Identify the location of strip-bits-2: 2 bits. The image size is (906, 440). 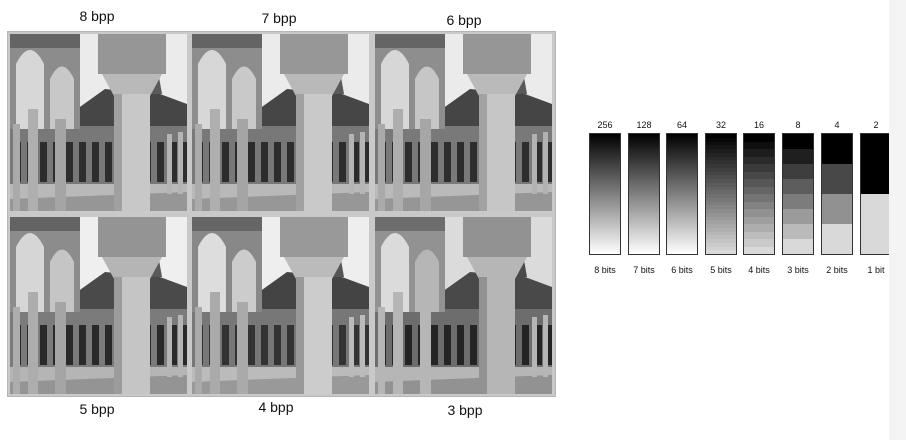
(837, 270).